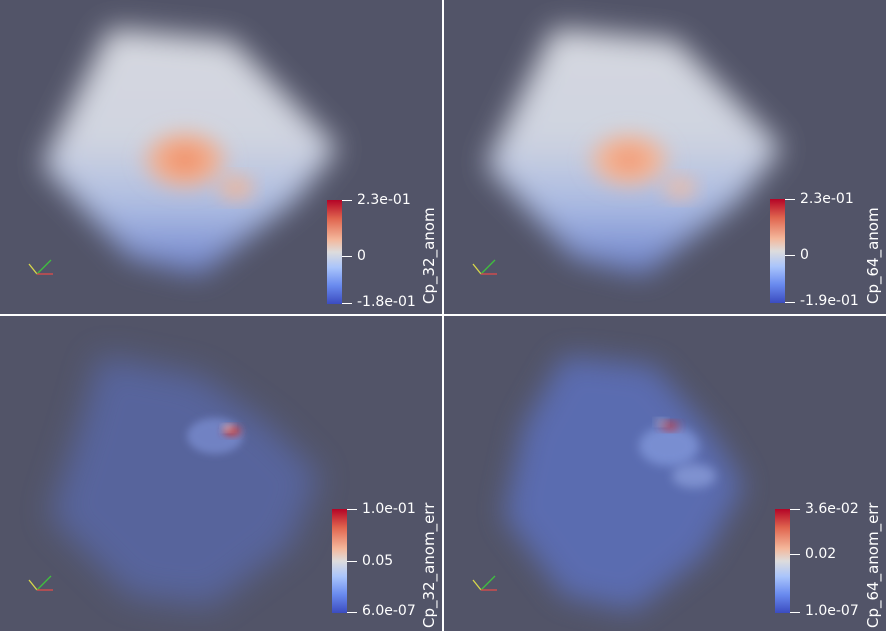  Describe the element at coordinates (389, 611) in the screenshot. I see `colorbar-min-label: 6.0e-07` at that location.